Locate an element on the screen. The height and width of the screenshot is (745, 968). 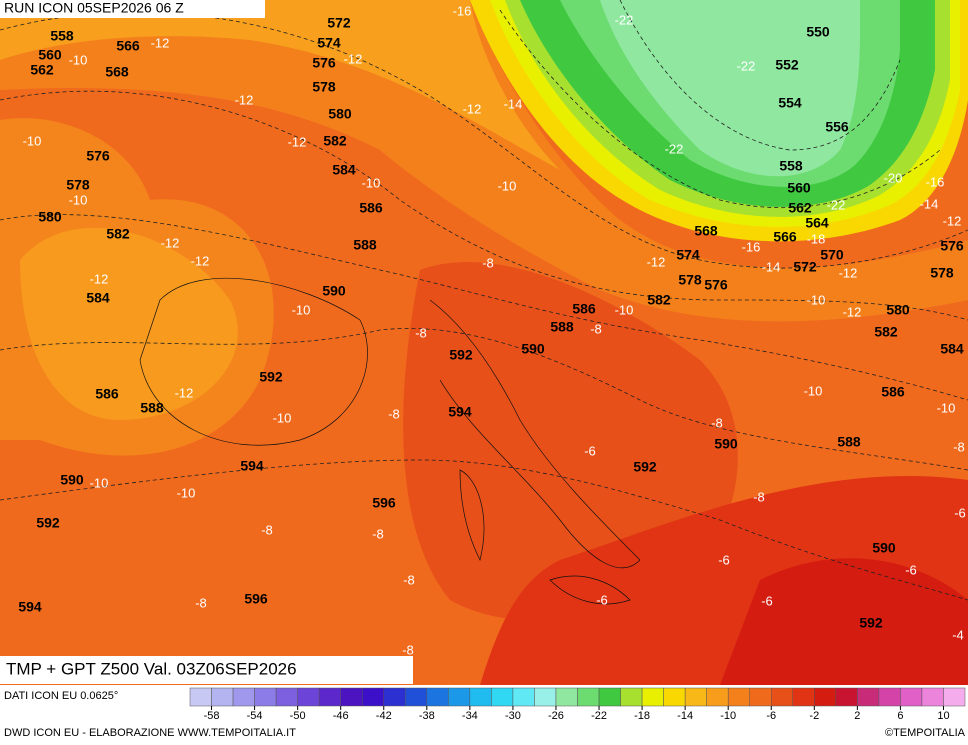
legend-tick-label: -14 is located at coordinates (685, 716).